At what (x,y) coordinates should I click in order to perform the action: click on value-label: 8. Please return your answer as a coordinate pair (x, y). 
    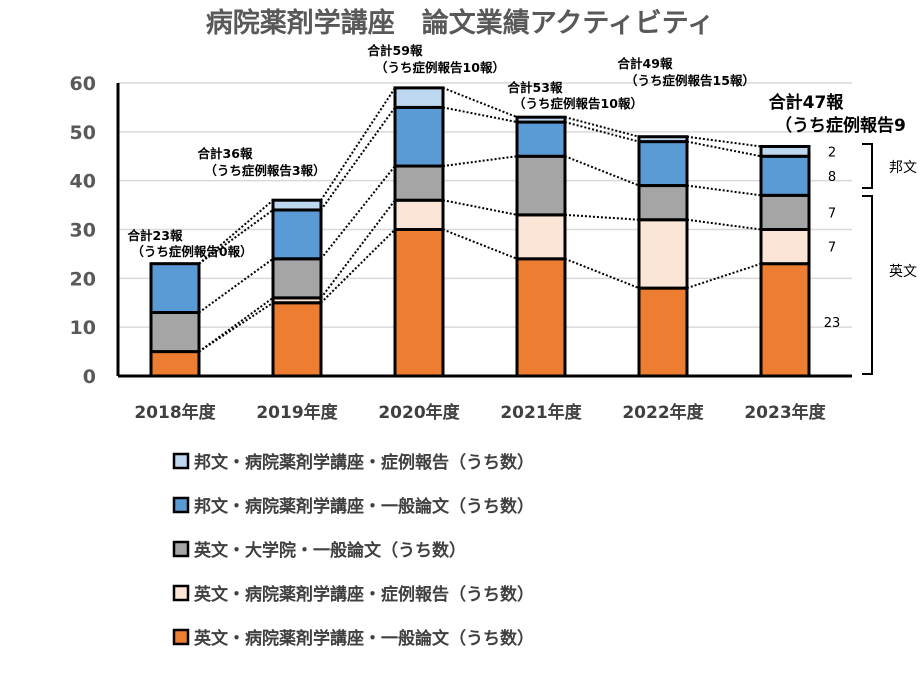
    Looking at the image, I should click on (832, 177).